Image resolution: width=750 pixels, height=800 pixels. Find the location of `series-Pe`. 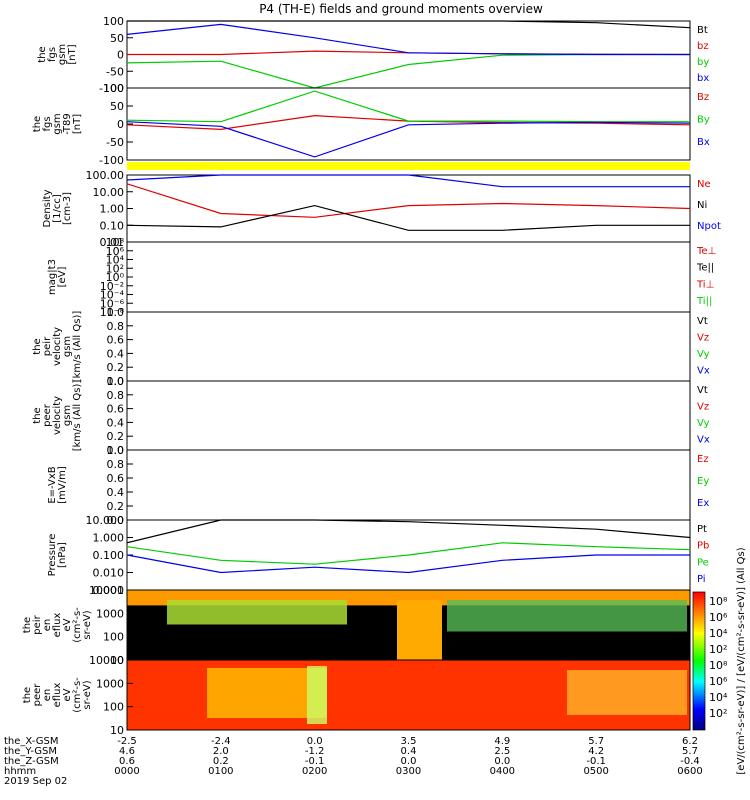

series-Pe is located at coordinates (408, 553).